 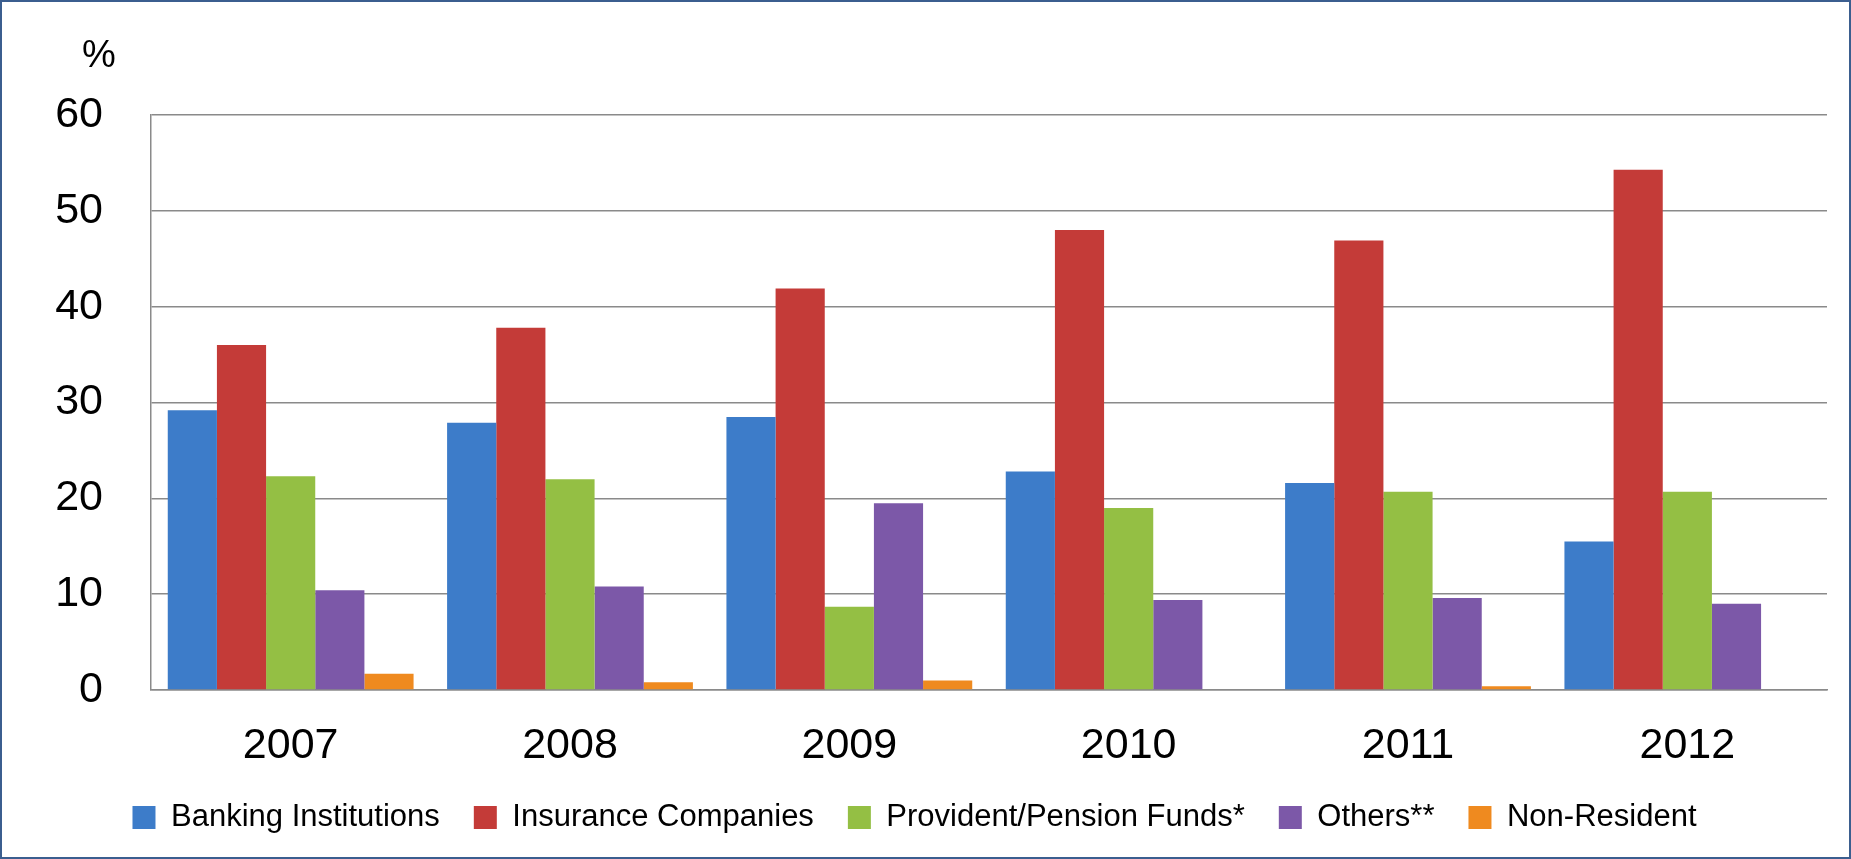 What do you see at coordinates (1065, 816) in the screenshot?
I see `legend-label: Provident/Pension Funds*` at bounding box center [1065, 816].